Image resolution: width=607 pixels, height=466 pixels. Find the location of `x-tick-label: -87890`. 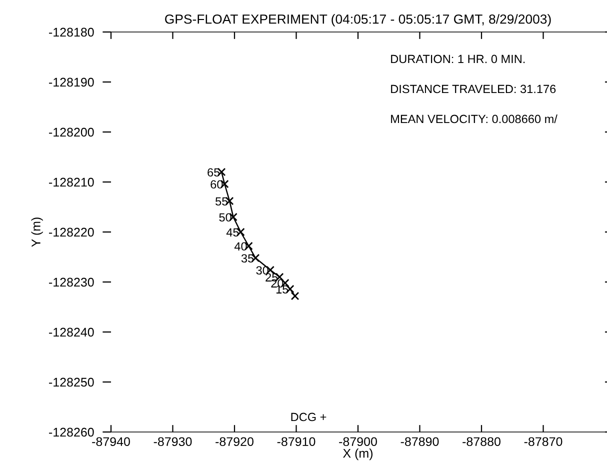

x-tick-label: -87890 is located at coordinates (419, 441).